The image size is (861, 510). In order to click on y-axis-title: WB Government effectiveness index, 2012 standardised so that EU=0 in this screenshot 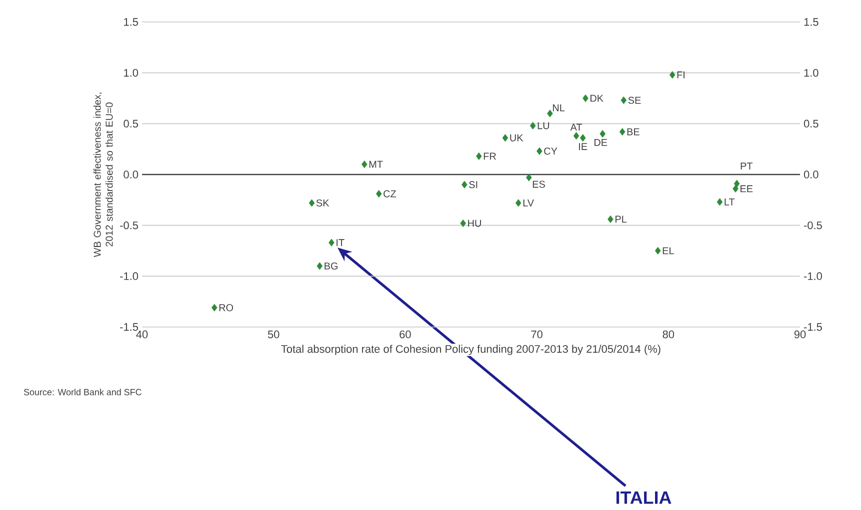, I will do `click(103, 175)`.